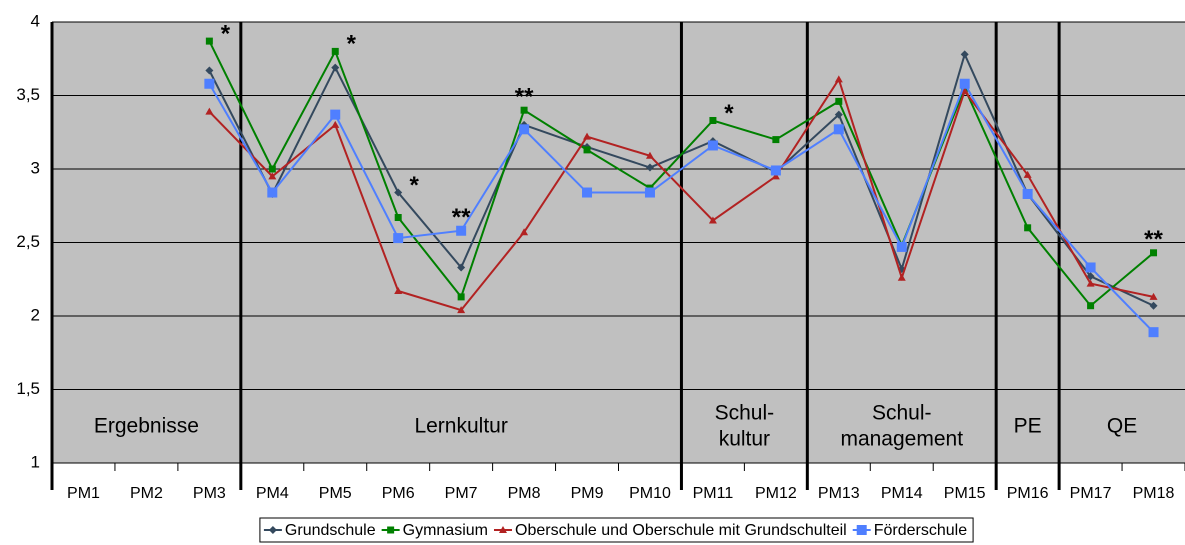 The image size is (1185, 545). Describe the element at coordinates (461, 493) in the screenshot. I see `x-tick-label: PM7` at that location.